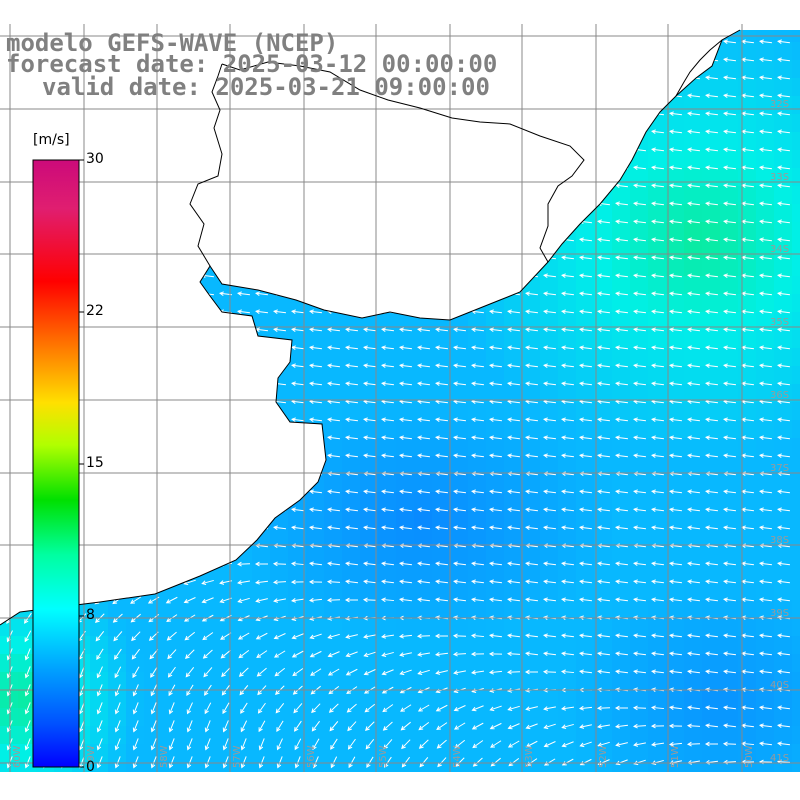  Describe the element at coordinates (779, 758) in the screenshot. I see `lat-label: 41S` at that location.